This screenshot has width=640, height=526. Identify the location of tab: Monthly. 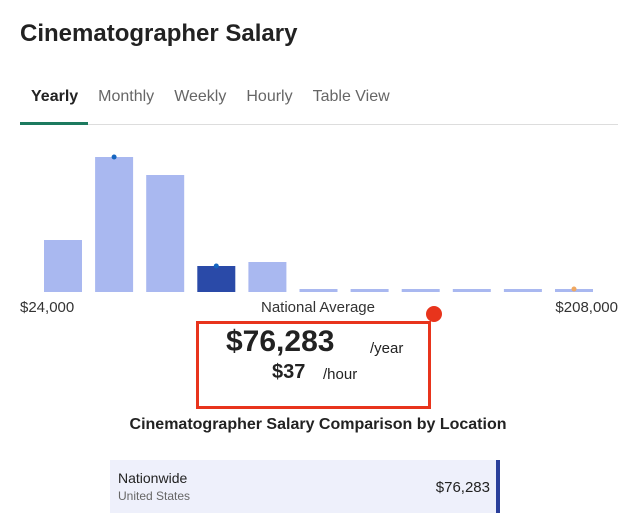
(126, 96).